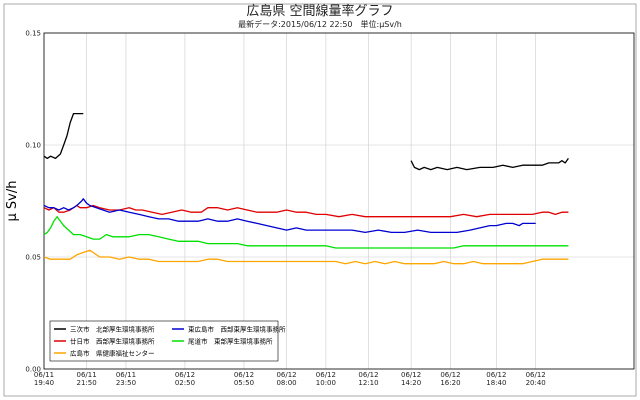  Describe the element at coordinates (320, 24) in the screenshot. I see `chart-subtitle: 最新データ:2015/06/12 22:50 単位:μSv/h` at that location.